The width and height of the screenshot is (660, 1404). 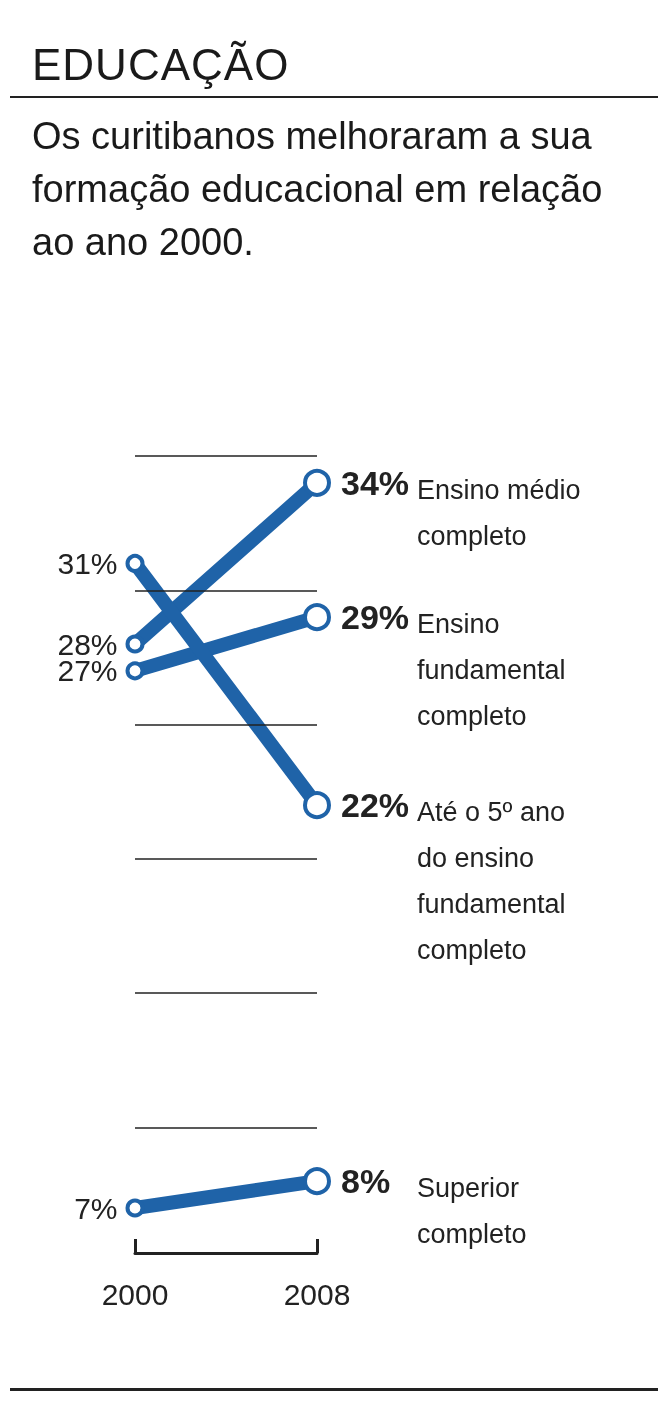 What do you see at coordinates (495, 881) in the screenshot?
I see `text: Até o 5º ano do ensino fundamental completo` at bounding box center [495, 881].